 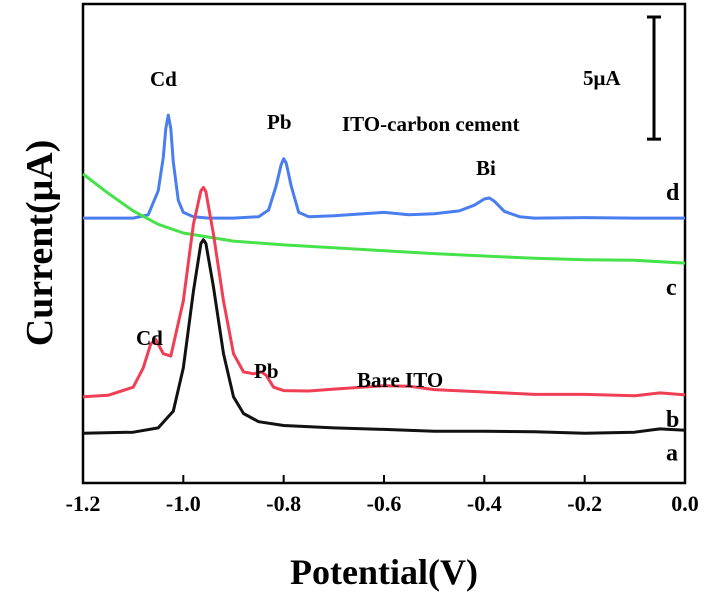 I want to click on curve-label-a: a, so click(x=672, y=453).